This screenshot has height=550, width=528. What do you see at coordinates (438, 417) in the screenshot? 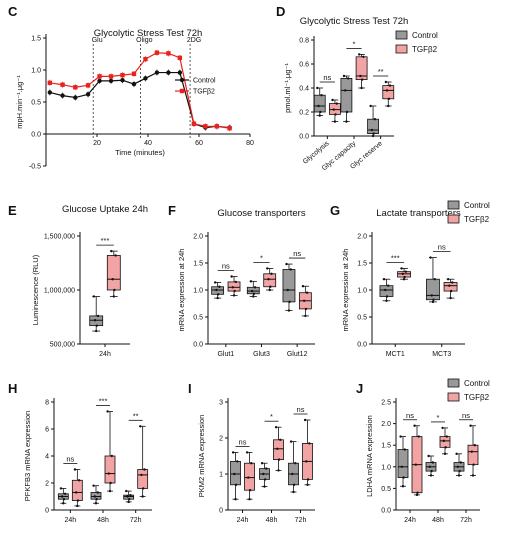
I see `significance-label: *` at bounding box center [438, 417].